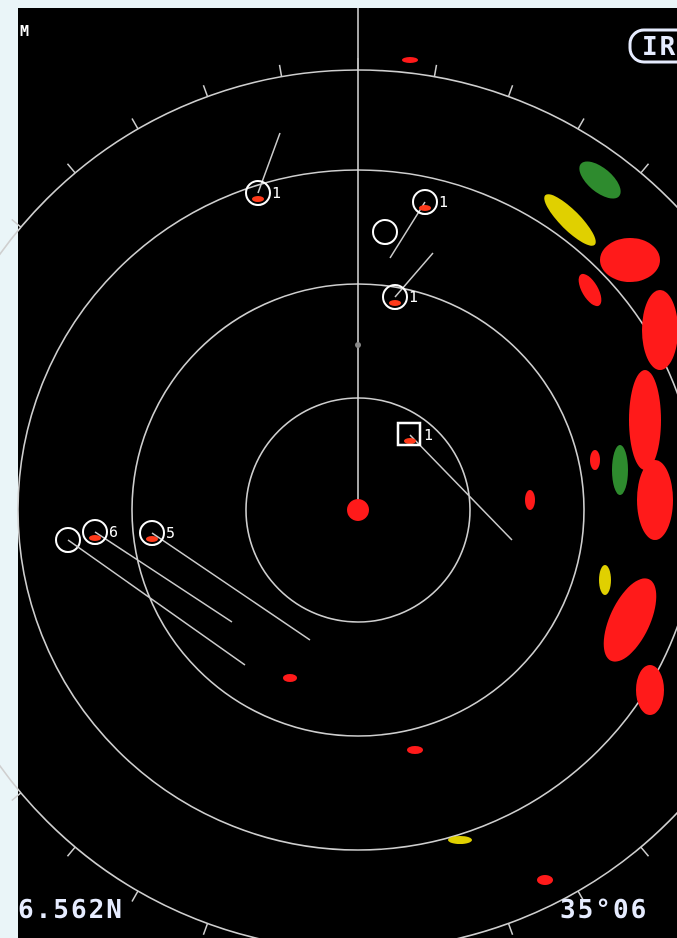  I want to click on readout-right: 35°06, so click(604, 910).